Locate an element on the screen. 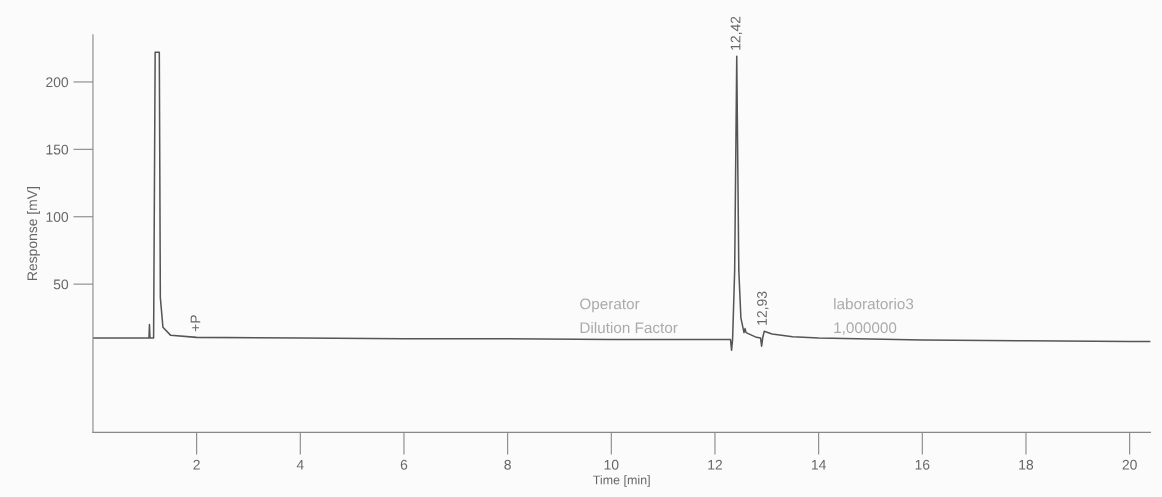 The image size is (1162, 497). annotation: laboratorio3 is located at coordinates (874, 304).